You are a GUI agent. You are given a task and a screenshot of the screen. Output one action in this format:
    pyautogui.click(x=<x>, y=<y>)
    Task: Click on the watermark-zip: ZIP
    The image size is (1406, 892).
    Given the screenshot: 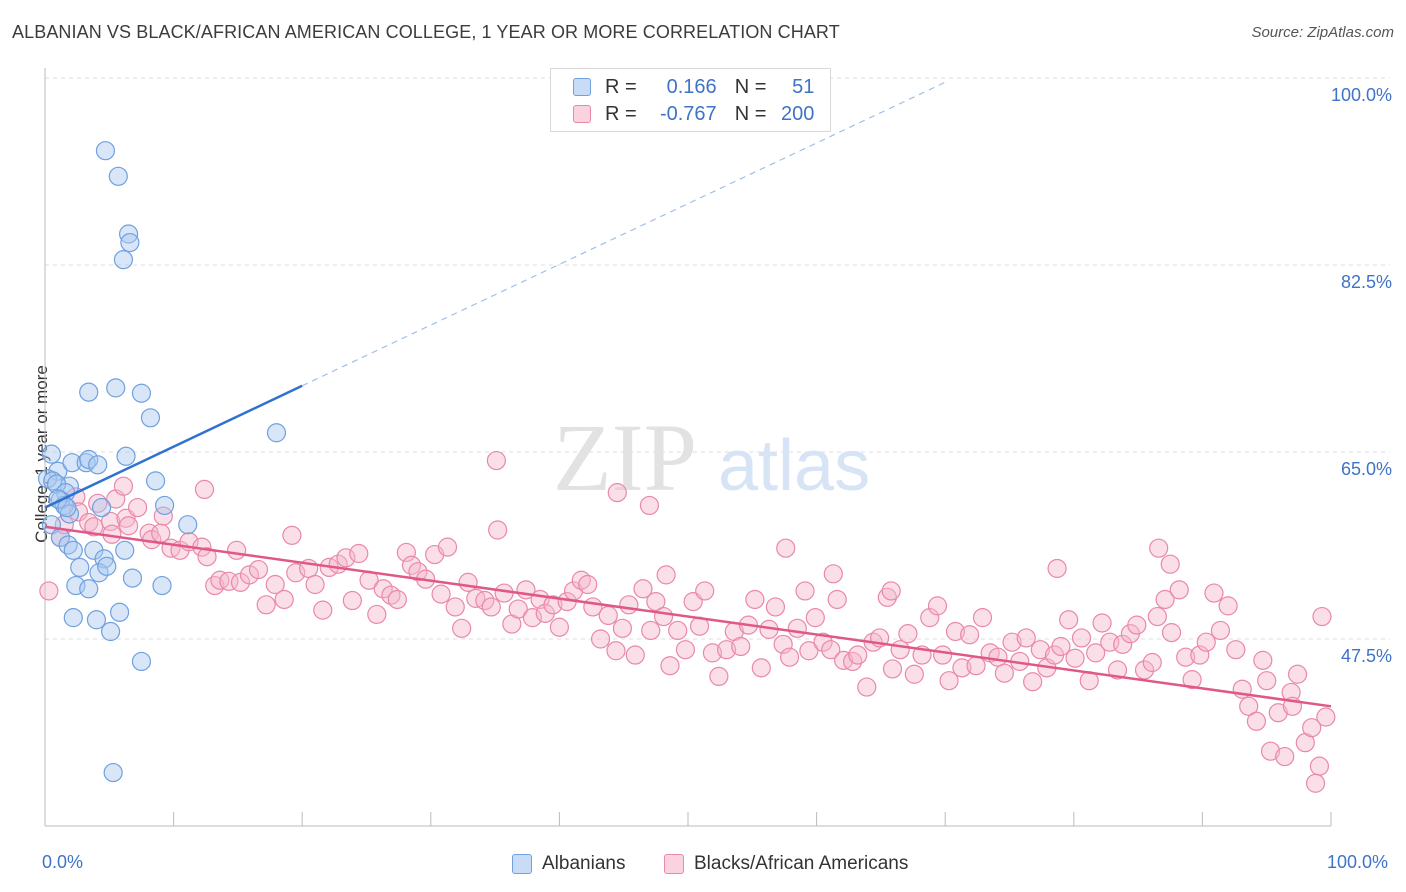 What is the action you would take?
    pyautogui.click(x=625, y=457)
    